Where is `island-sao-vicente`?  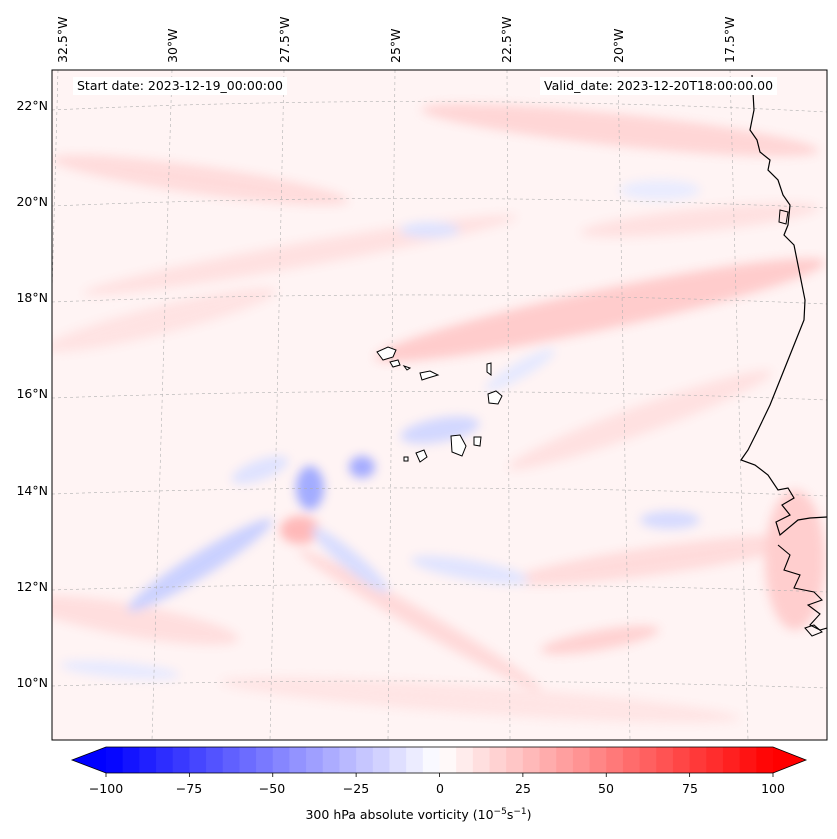 island-sao-vicente is located at coordinates (395, 363).